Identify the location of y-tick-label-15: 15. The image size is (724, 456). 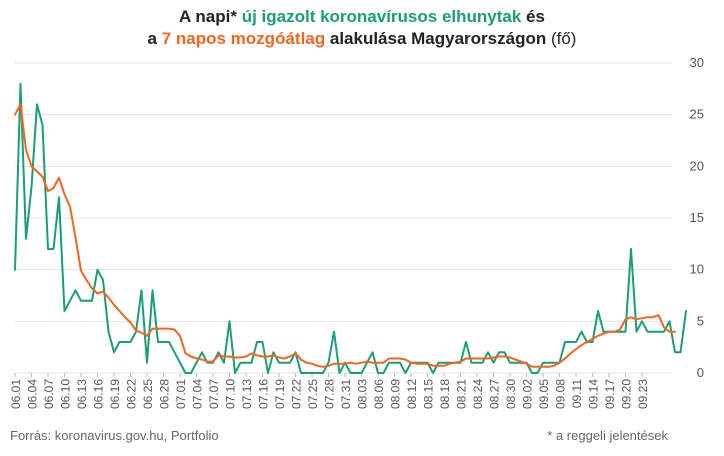
(697, 217).